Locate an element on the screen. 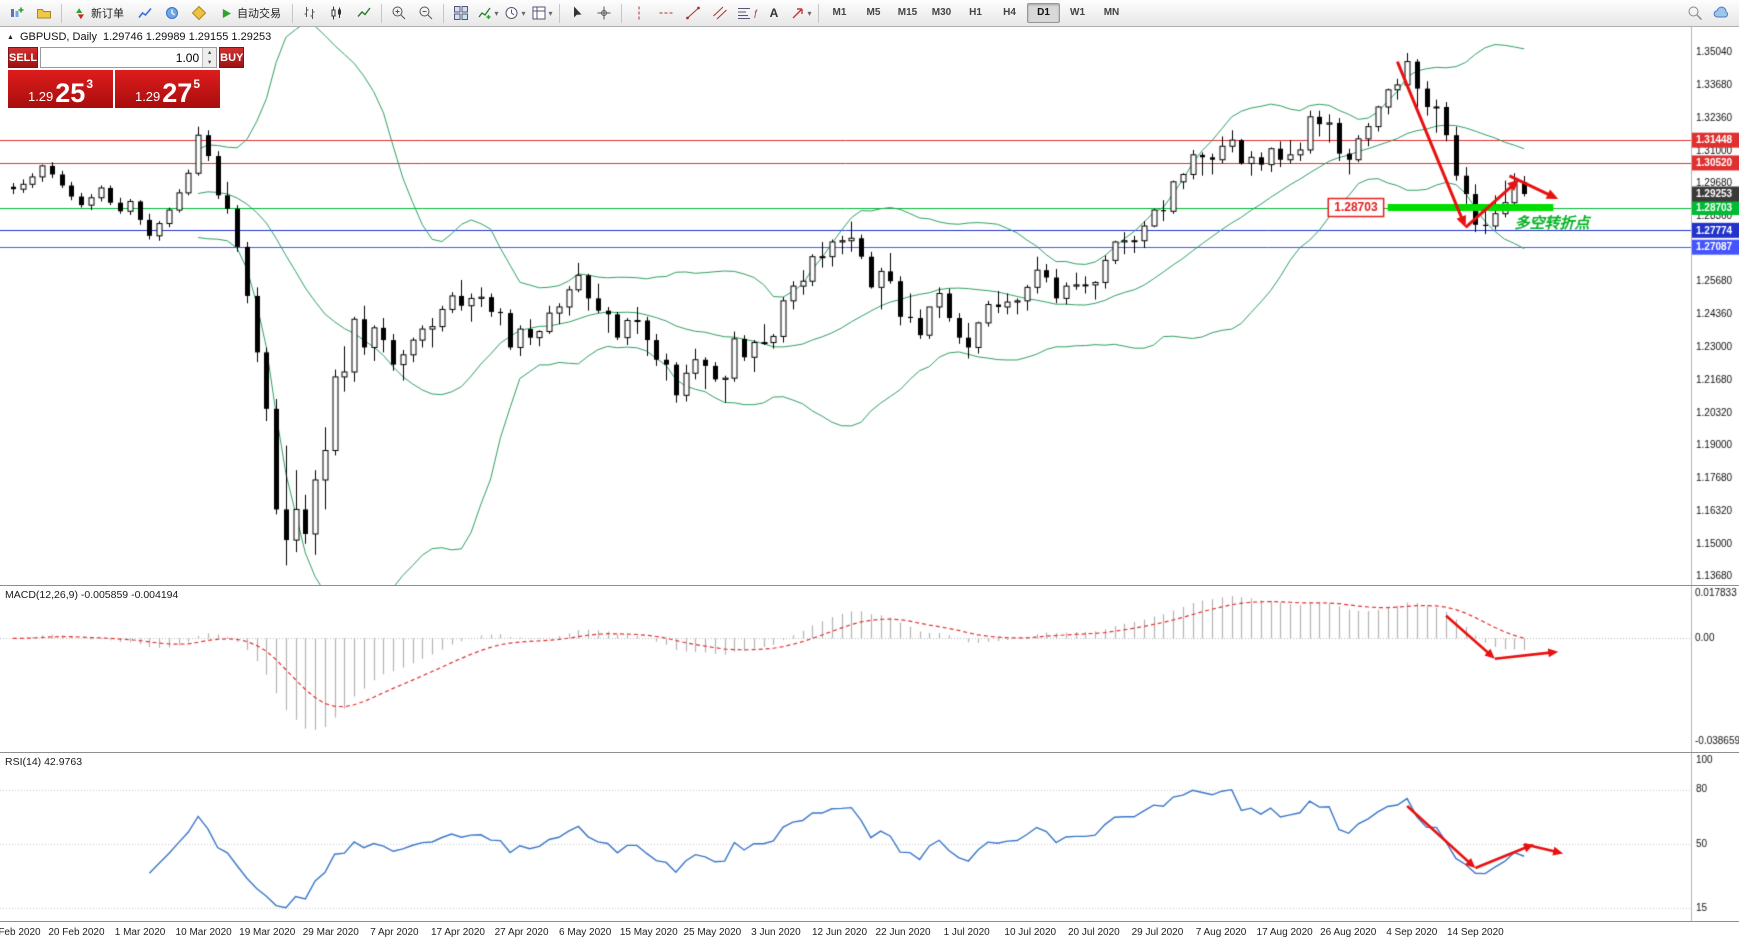 The height and width of the screenshot is (947, 1739). time-axis-label: 1 Mar 2020 is located at coordinates (140, 932).